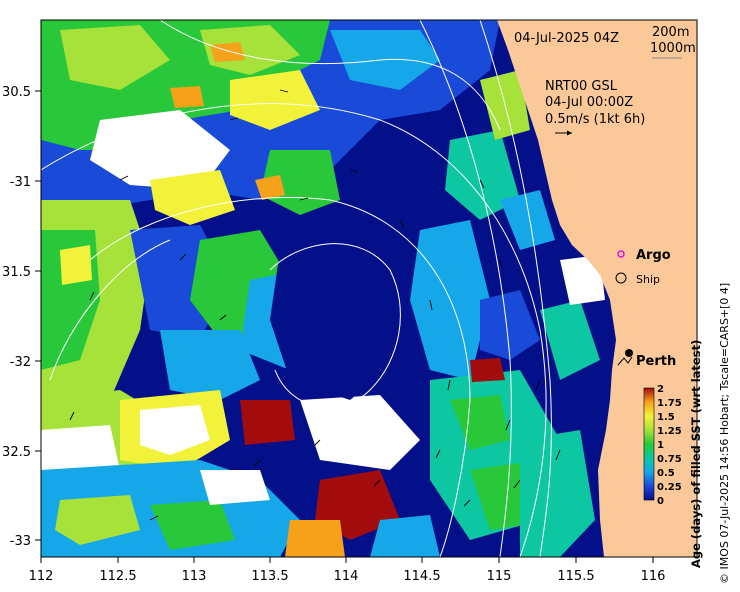 This screenshot has height=592, width=740. What do you see at coordinates (346, 576) in the screenshot?
I see `x-tick-label: 114` at bounding box center [346, 576].